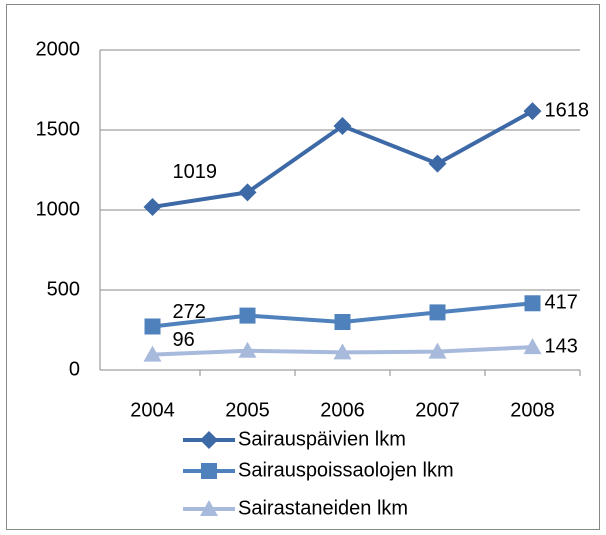 This screenshot has width=606, height=535. I want to click on y-tick-label: 0, so click(74, 369).